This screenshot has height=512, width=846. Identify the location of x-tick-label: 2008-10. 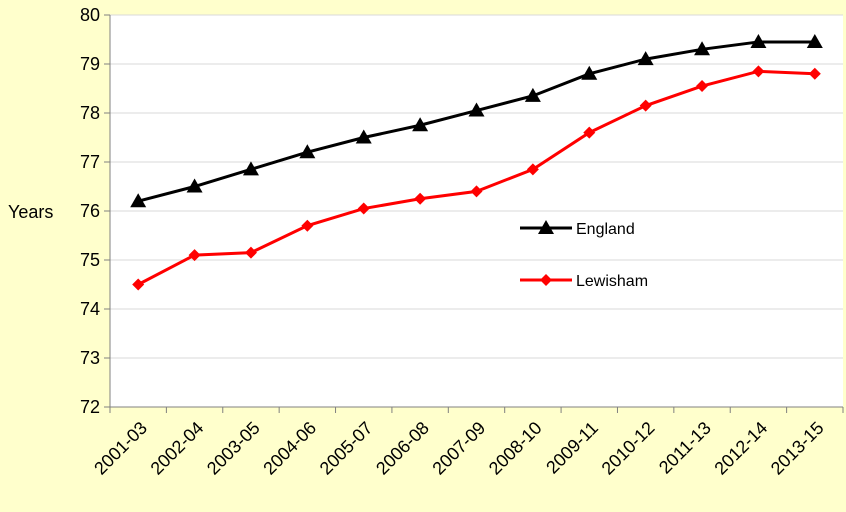
(515, 448).